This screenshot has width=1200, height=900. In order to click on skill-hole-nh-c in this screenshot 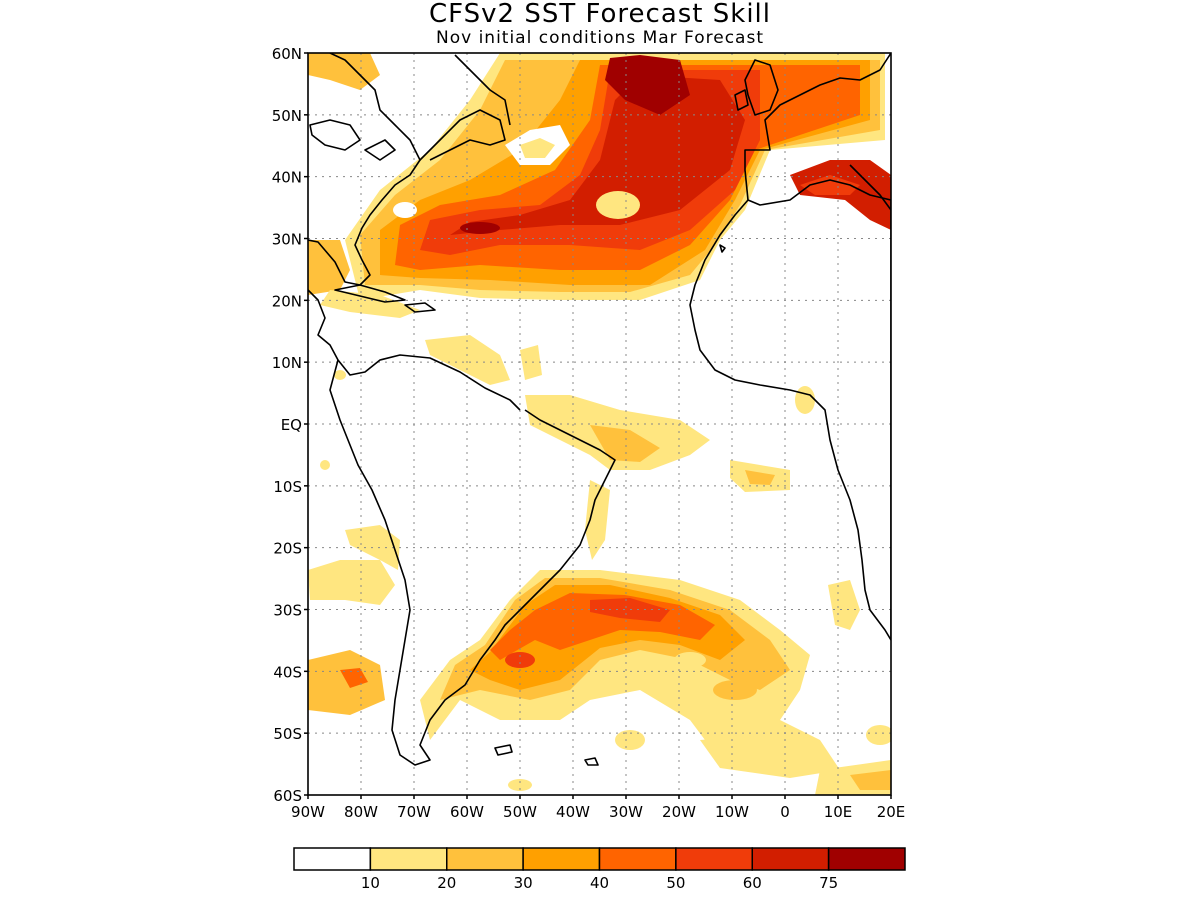, I will do `click(405, 210)`.